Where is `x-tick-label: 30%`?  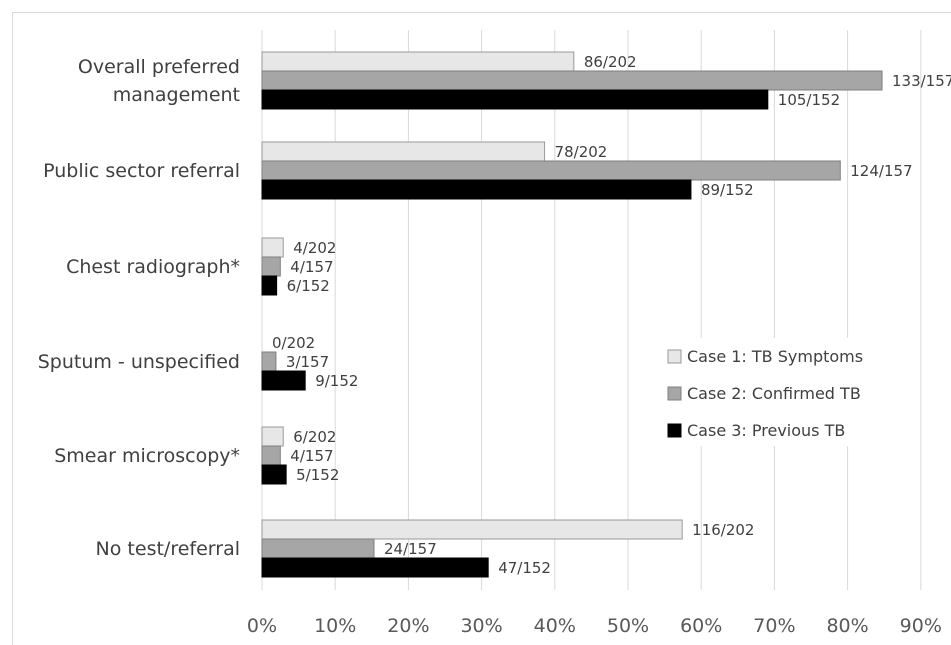
x-tick-label: 30% is located at coordinates (481, 626).